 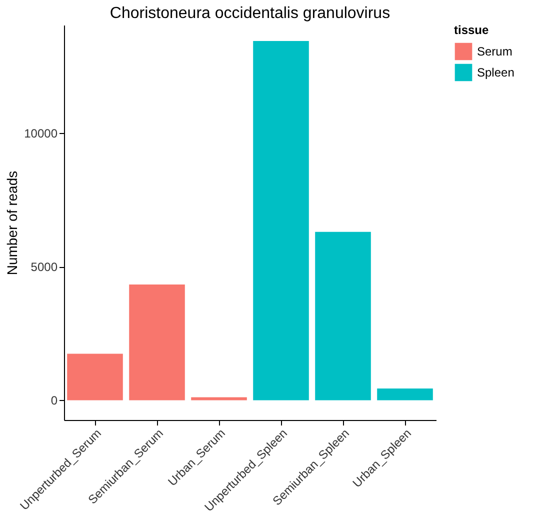 I want to click on y-tick-label: 10000, so click(x=41, y=133).